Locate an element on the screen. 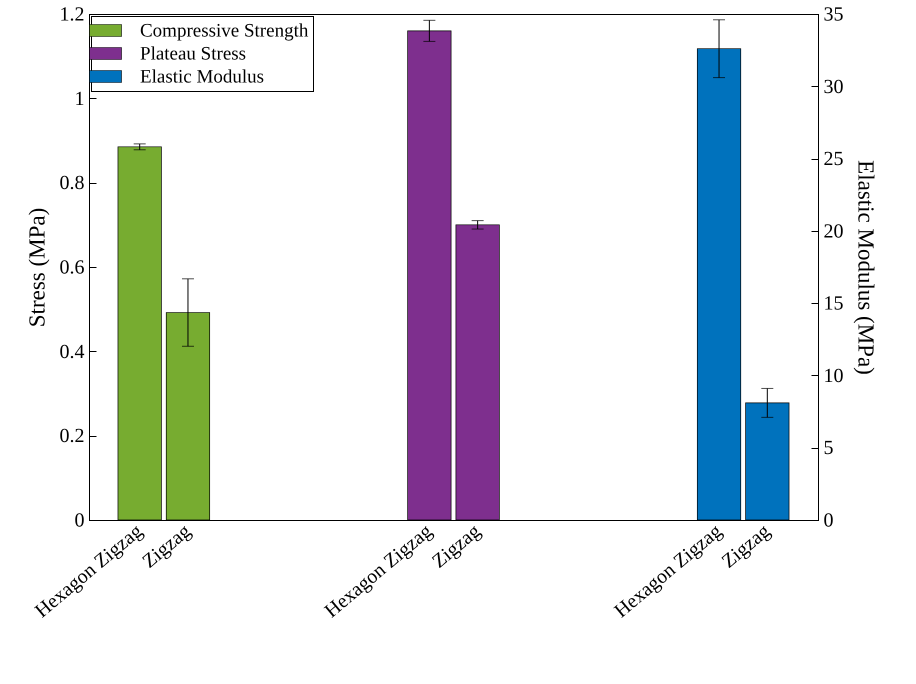 The width and height of the screenshot is (916, 684). legend-label: Compressive Strength is located at coordinates (224, 31).